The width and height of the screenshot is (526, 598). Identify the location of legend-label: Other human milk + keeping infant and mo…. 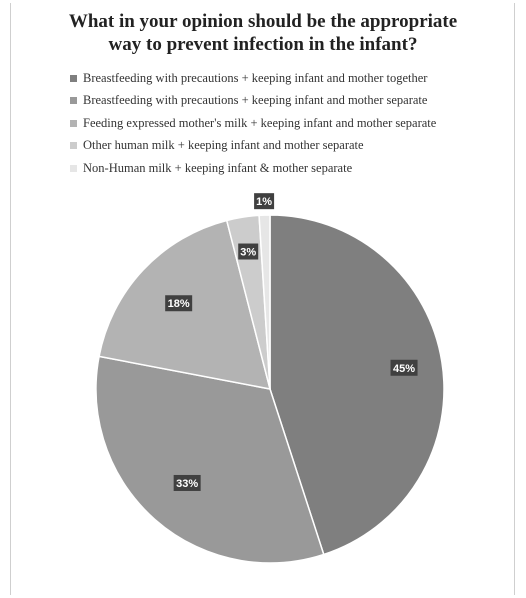
(223, 145).